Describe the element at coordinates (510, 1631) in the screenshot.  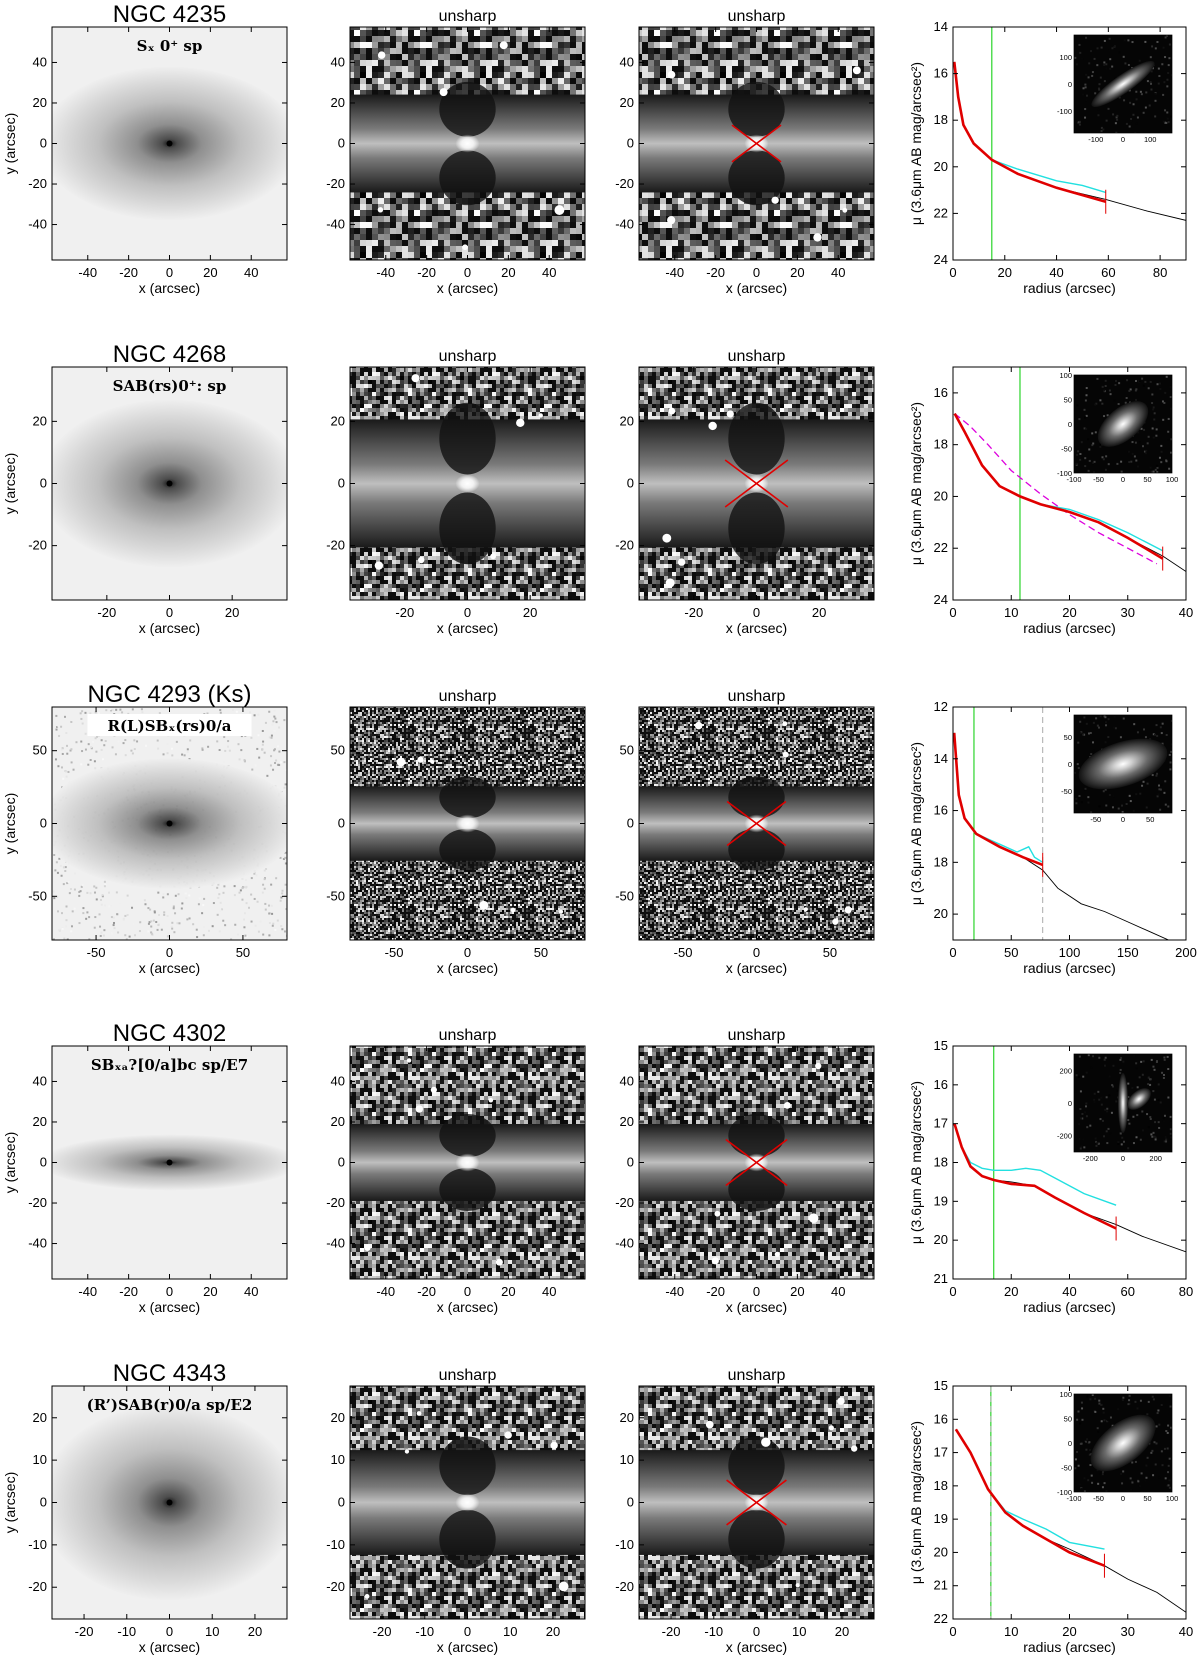
I see `x-tick-label: 10` at that location.